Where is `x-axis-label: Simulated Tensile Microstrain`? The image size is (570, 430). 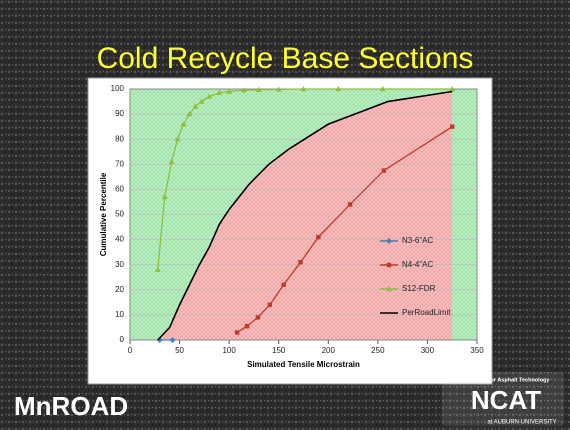 x-axis-label: Simulated Tensile Microstrain is located at coordinates (303, 364).